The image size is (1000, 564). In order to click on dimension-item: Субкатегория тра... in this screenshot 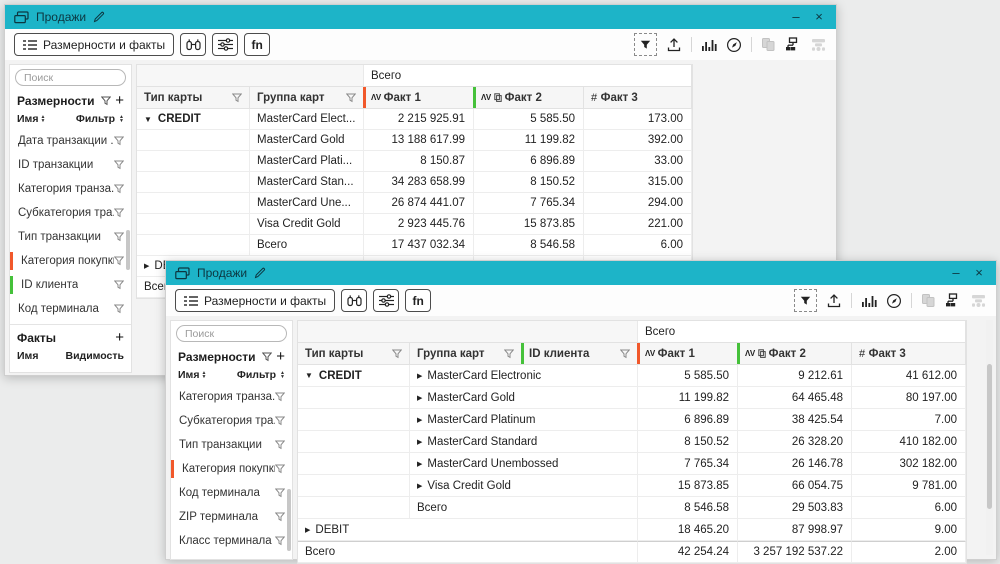, I will do `click(70, 213)`.